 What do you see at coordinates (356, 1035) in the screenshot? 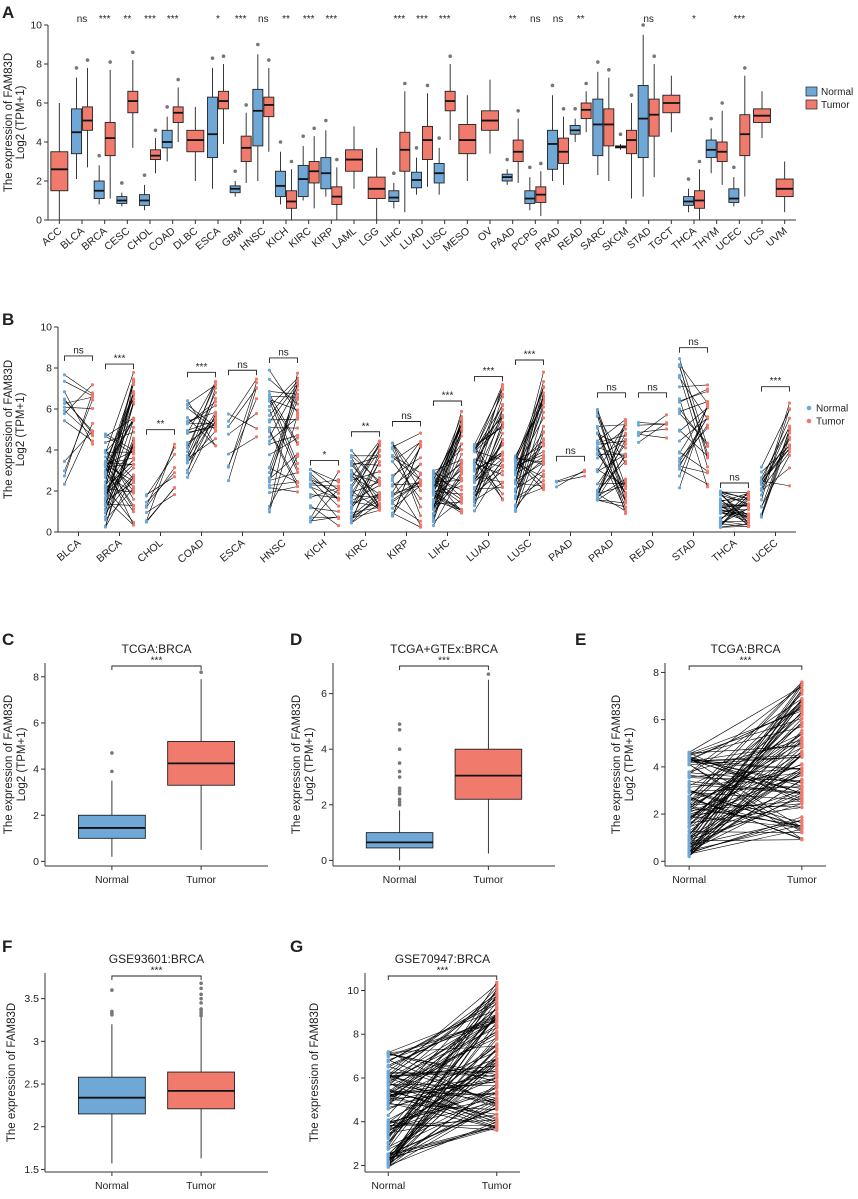
I see `y-tick-label: 8` at bounding box center [356, 1035].